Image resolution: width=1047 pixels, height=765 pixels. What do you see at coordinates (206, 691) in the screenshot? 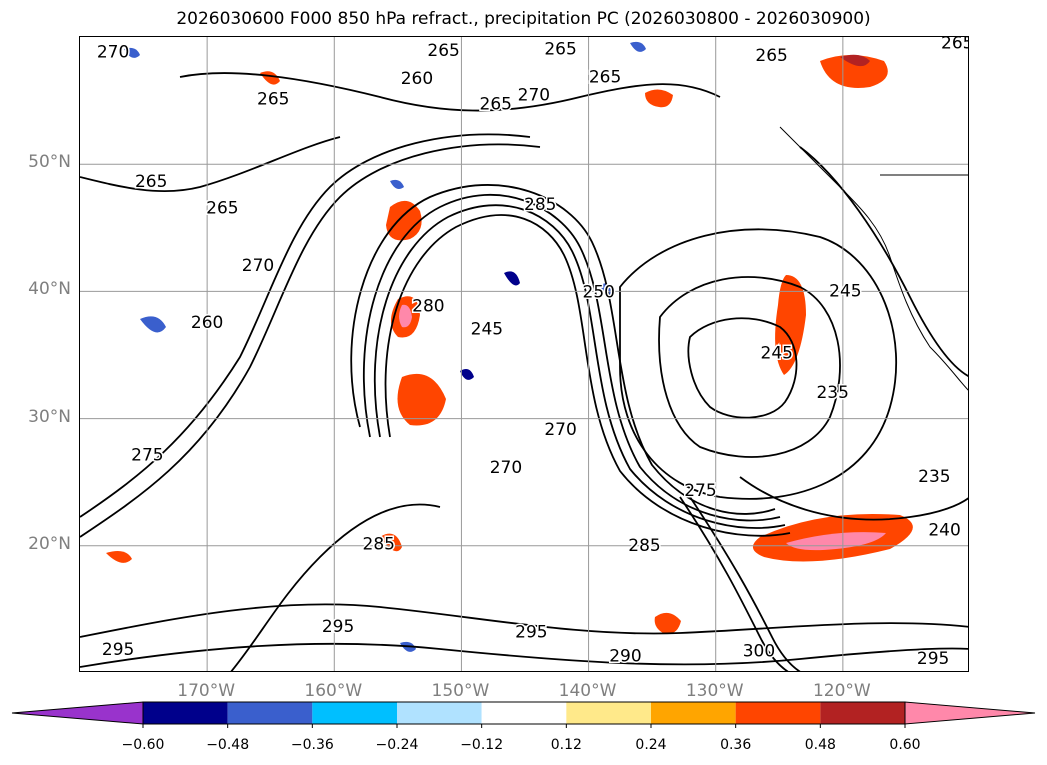
I see `longitude-tick-label: 170°W` at bounding box center [206, 691].